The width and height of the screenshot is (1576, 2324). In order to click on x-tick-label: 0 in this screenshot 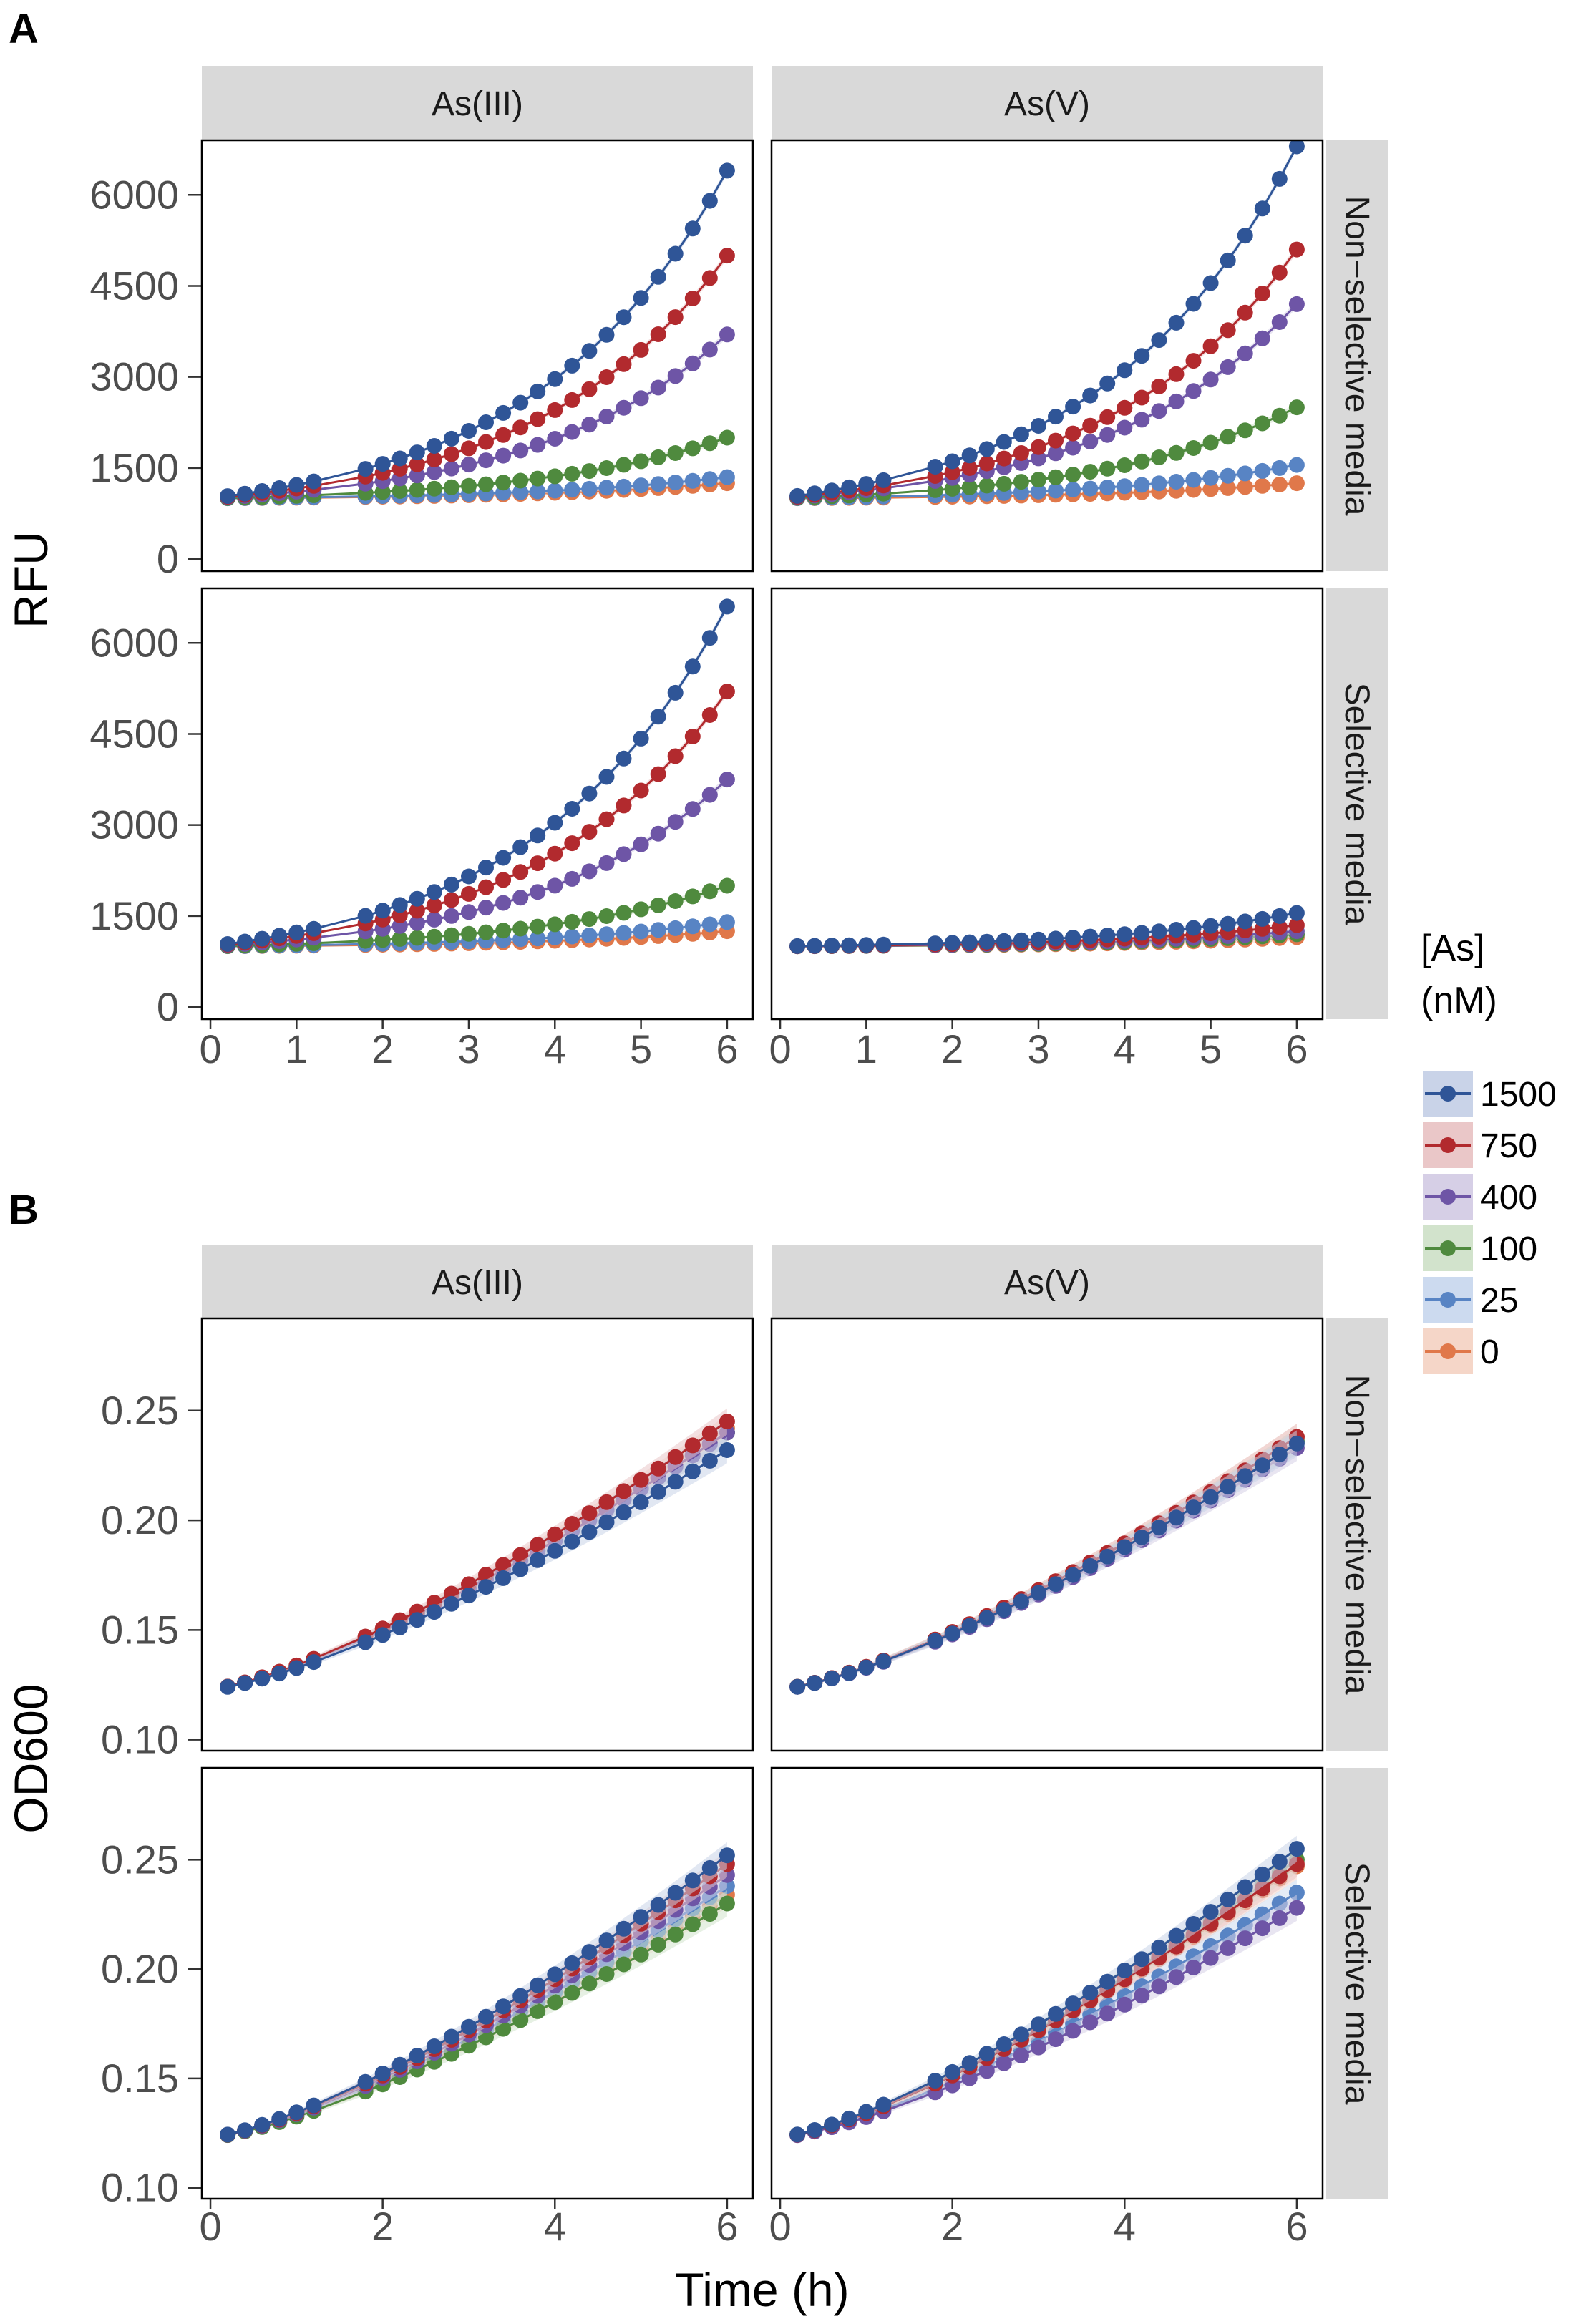, I will do `click(780, 2226)`.